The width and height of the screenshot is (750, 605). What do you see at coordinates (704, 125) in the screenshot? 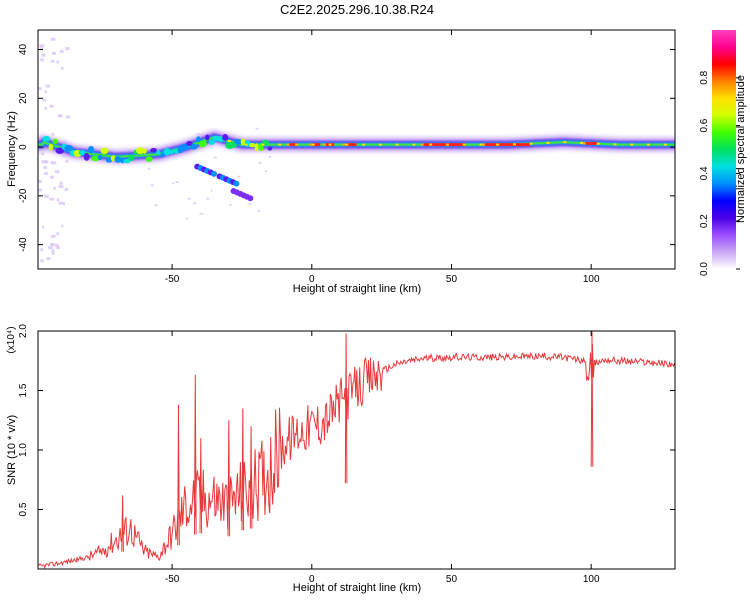
I see `colorbar-tick-label: 0.6` at bounding box center [704, 125].